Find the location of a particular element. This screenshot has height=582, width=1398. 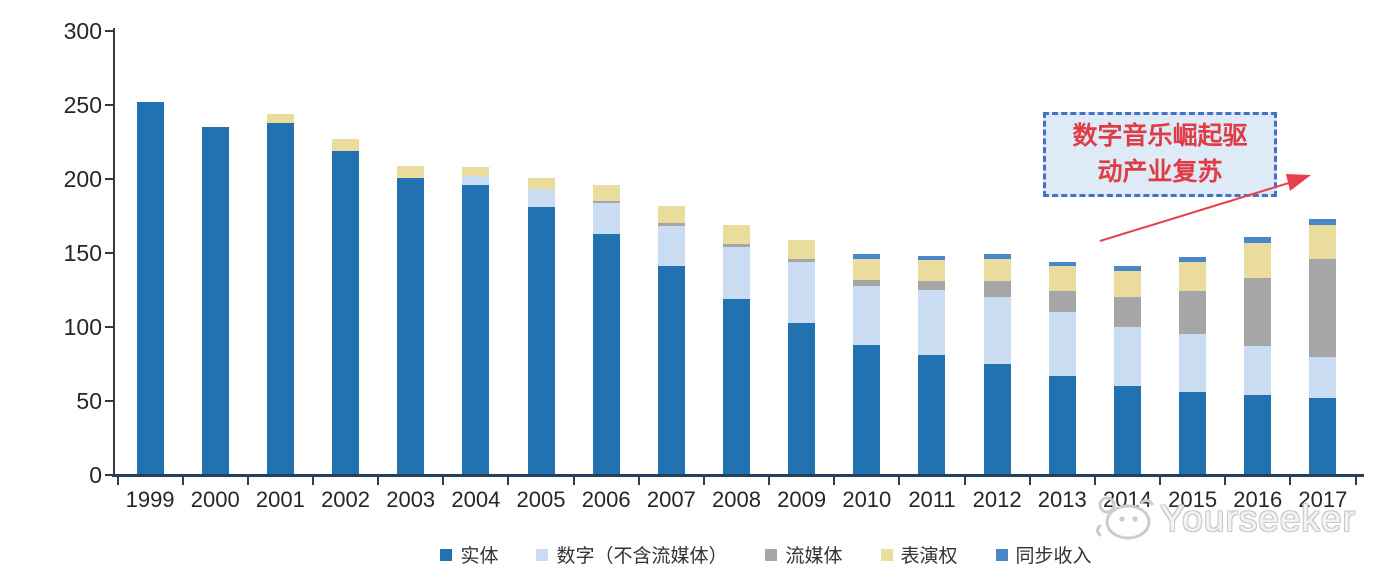

x-tick-label: 2004 is located at coordinates (476, 499).